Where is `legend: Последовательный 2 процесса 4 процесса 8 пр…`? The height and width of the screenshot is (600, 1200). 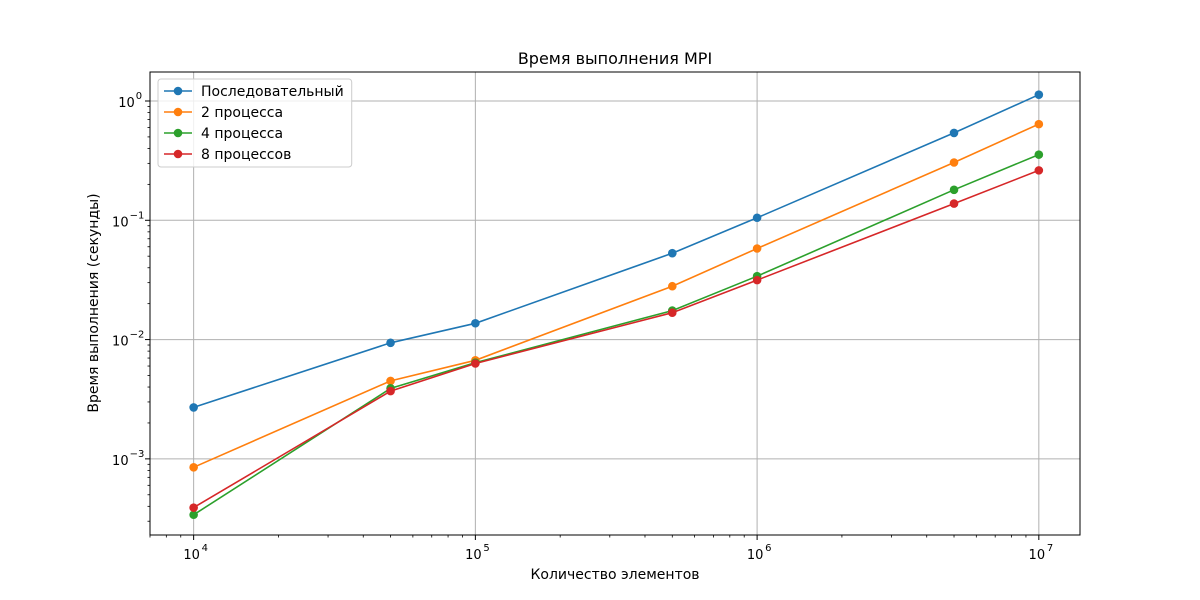
legend: Последовательный 2 процесса 4 процесса 8 пр… is located at coordinates (255, 123).